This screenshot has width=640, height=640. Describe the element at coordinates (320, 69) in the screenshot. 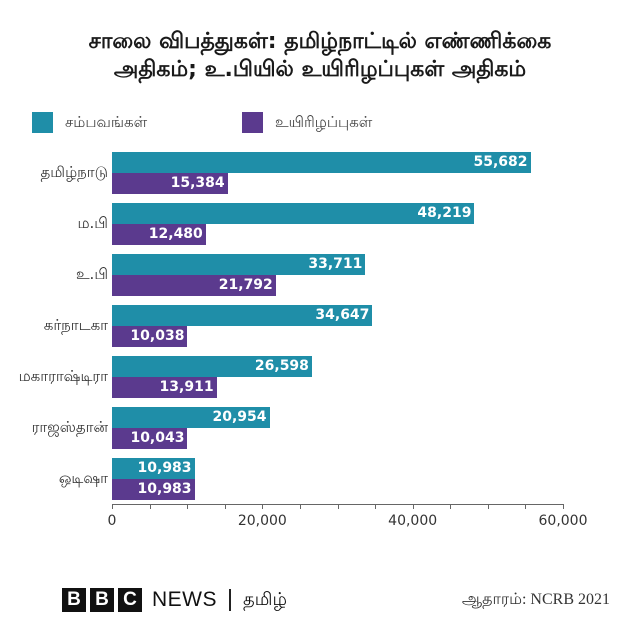

I see `chart-title-line2: அதிகம்; உ.பியில் உயிரிழப்புகள் அதிகம்` at that location.